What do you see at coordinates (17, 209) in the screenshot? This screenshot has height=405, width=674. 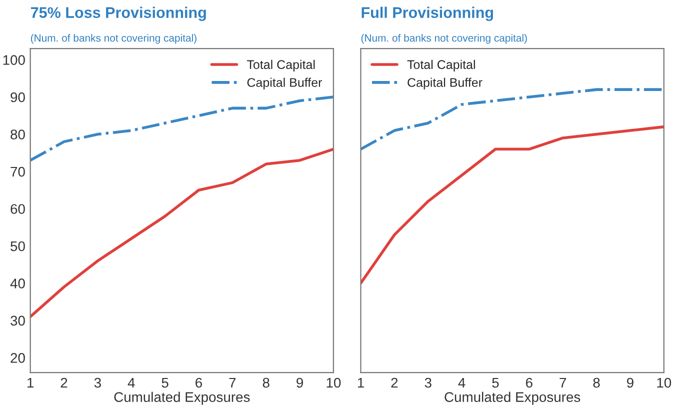 I see `y-tick-label: 60` at bounding box center [17, 209].